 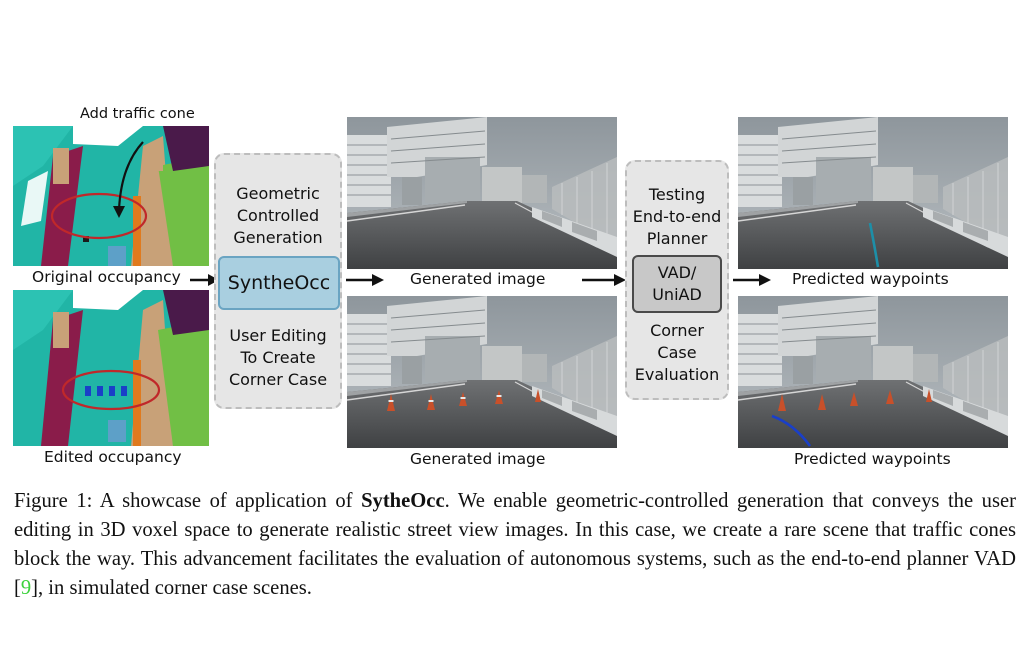 What do you see at coordinates (677, 216) in the screenshot?
I see `box2-line2: End-to-end` at bounding box center [677, 216].